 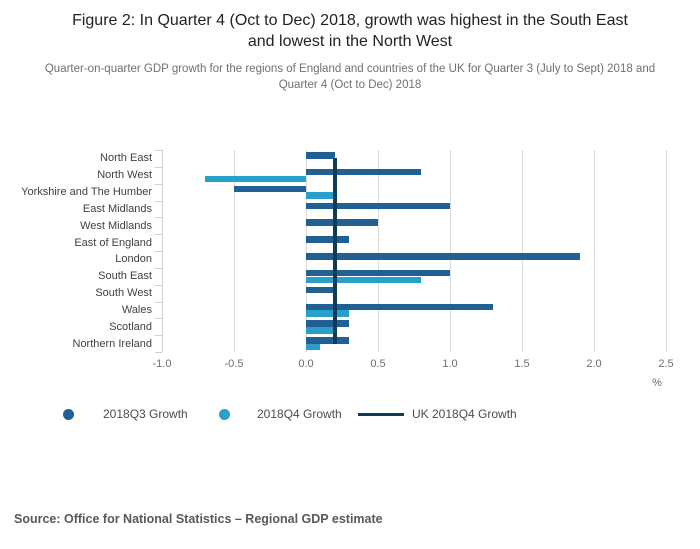 What do you see at coordinates (320, 290) in the screenshot?
I see `bar-2018q3-growth-south-west` at bounding box center [320, 290].